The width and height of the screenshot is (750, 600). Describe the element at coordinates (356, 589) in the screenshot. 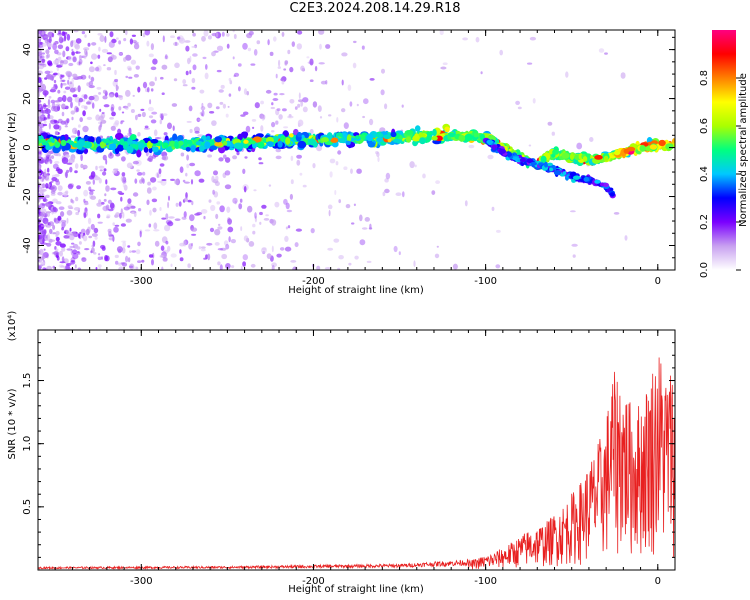

I see `snr-x-label: Height of straight line (km)` at that location.